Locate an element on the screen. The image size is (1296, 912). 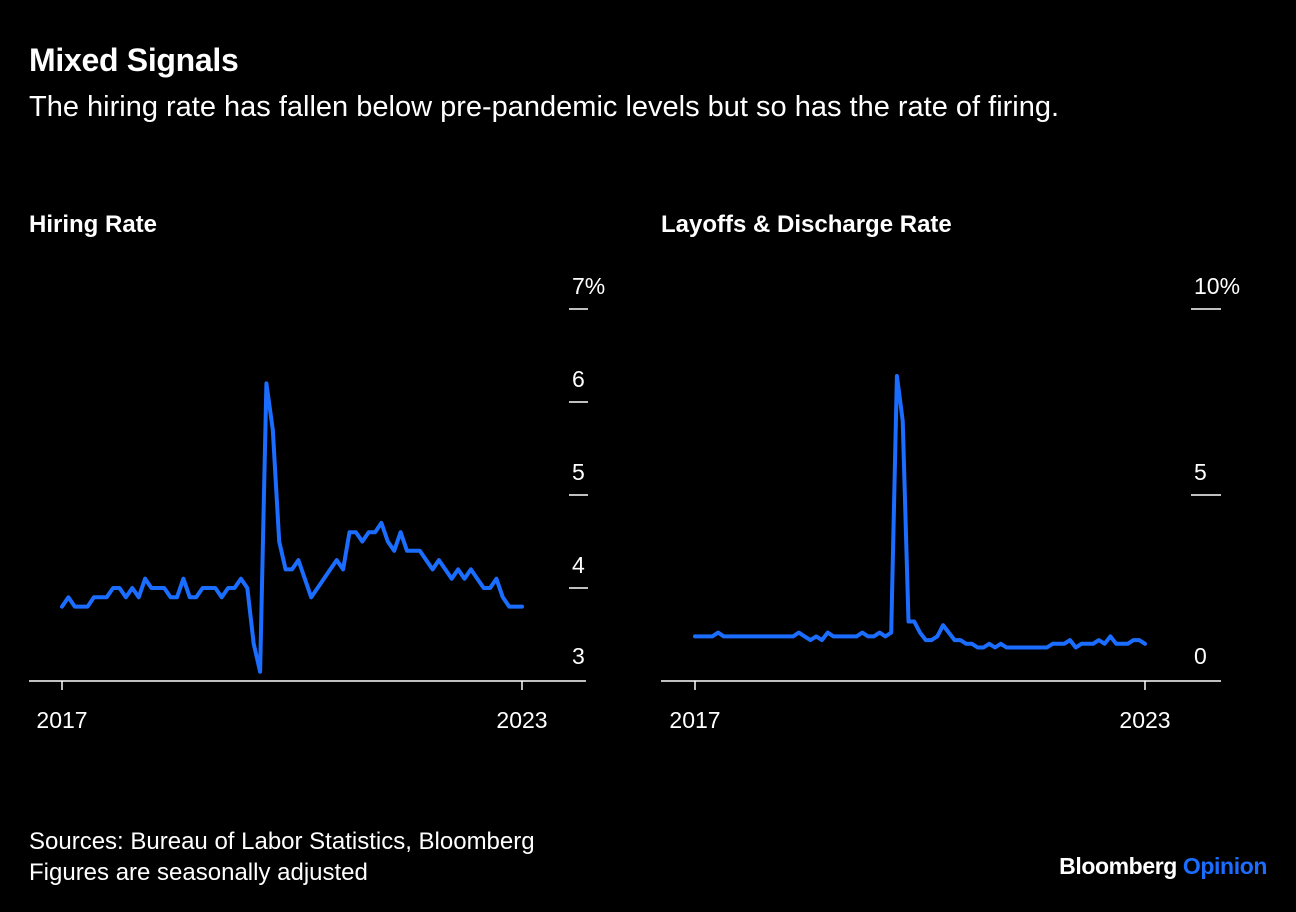
adjustment-note: Figures are seasonally adjusted is located at coordinates (198, 872).